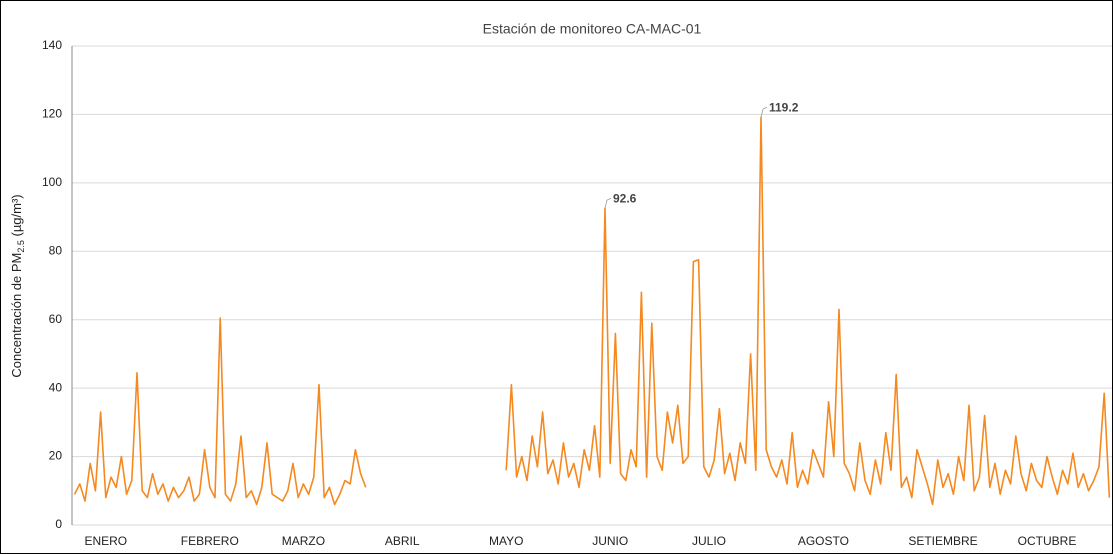 This screenshot has height=554, width=1113. What do you see at coordinates (52, 45) in the screenshot?
I see `y-tick-label: 140` at bounding box center [52, 45].